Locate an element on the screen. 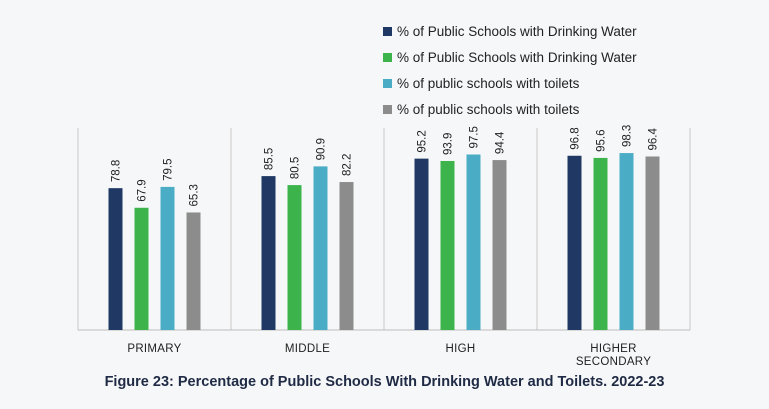 The width and height of the screenshot is (769, 409). data-label: 97.5 is located at coordinates (475, 137).